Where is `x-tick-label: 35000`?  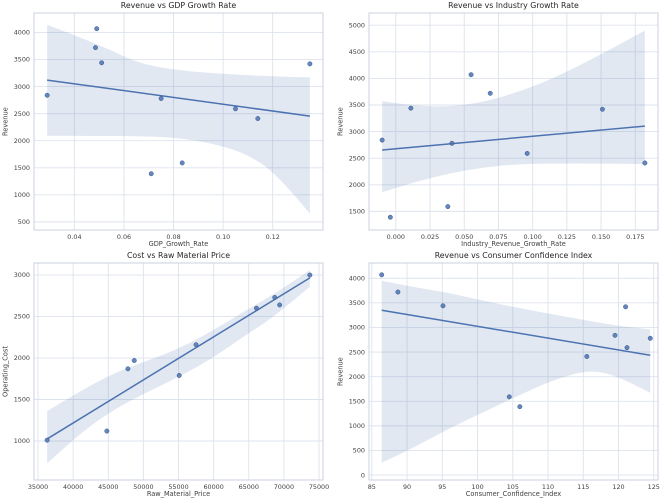 x-tick-label: 35000 is located at coordinates (38, 487).